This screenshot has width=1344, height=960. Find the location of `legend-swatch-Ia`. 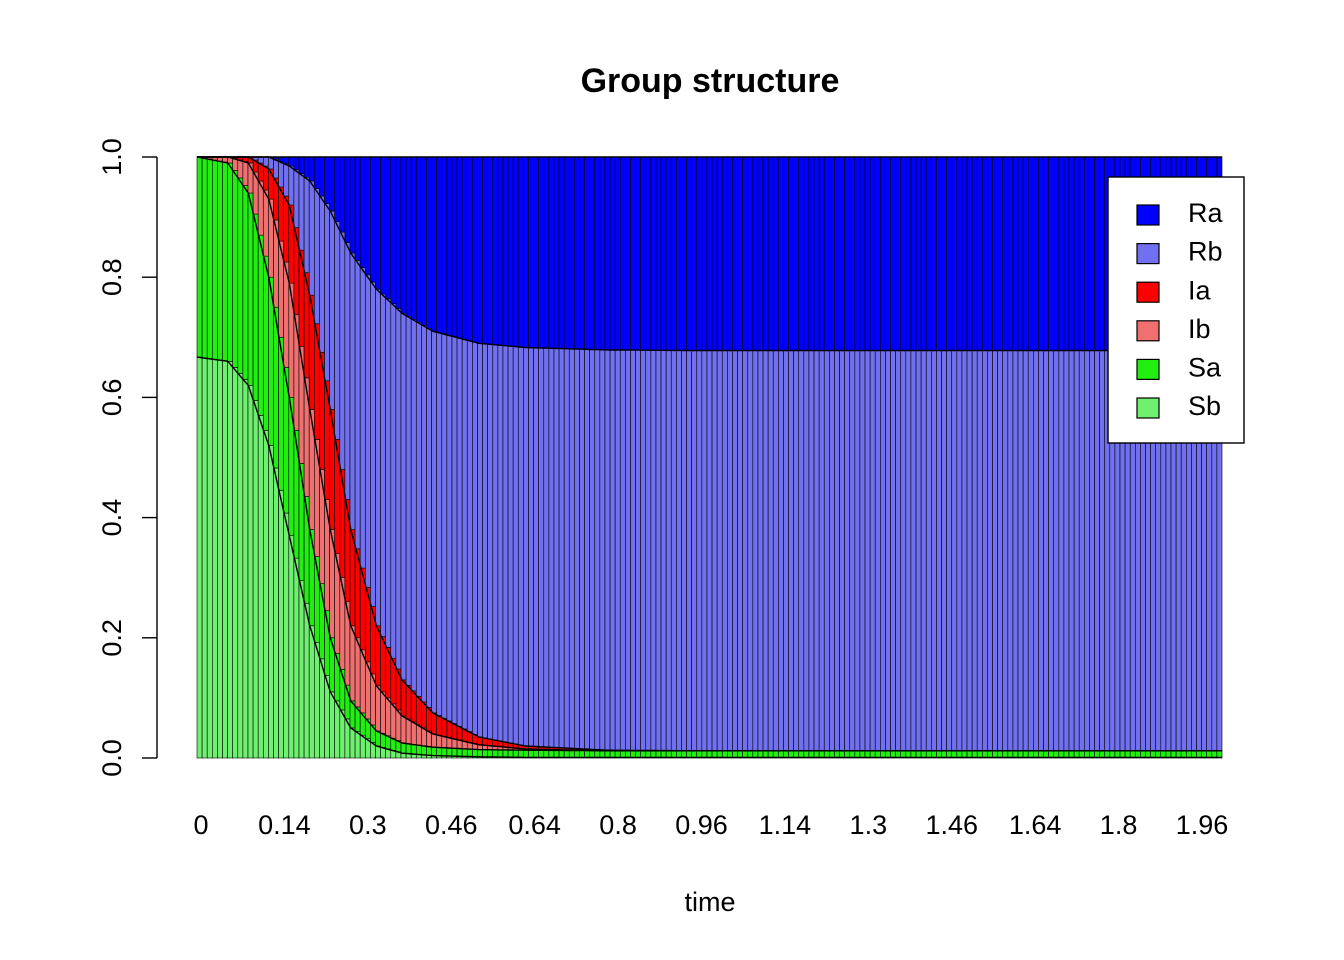

legend-swatch-Ia is located at coordinates (1148, 292).